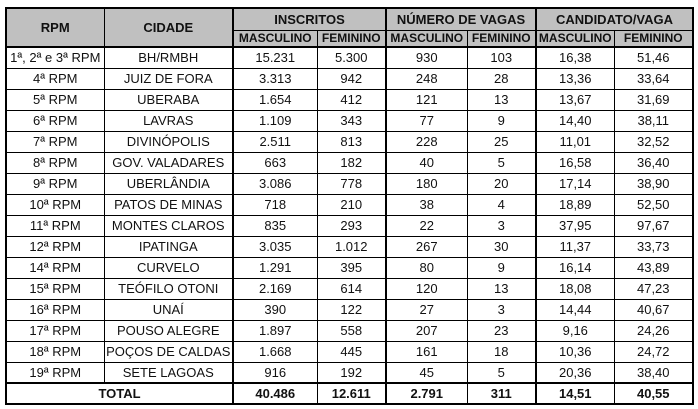 This screenshot has width=698, height=409. I want to click on cell-vagas-m: 228, so click(426, 141).